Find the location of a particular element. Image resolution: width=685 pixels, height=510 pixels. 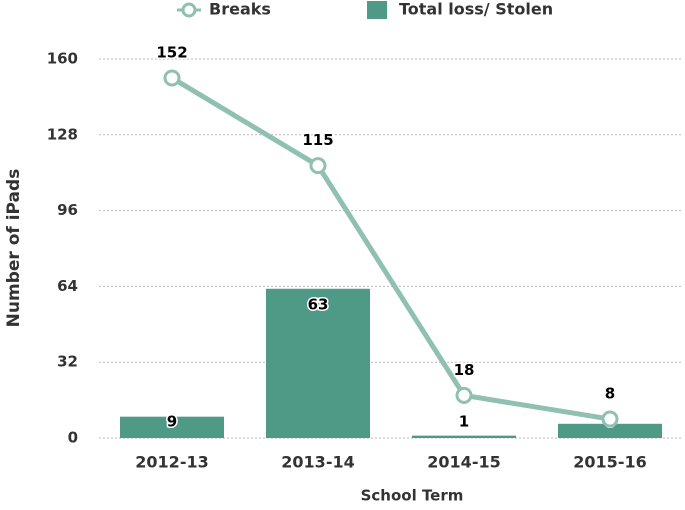

y-tick-label: 128 is located at coordinates (62, 134).